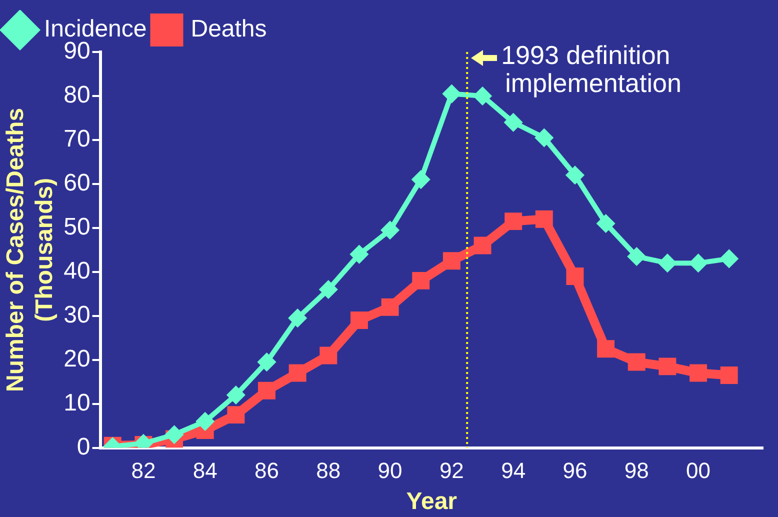  What do you see at coordinates (77, 314) in the screenshot?
I see `y-tick-label: 30` at bounding box center [77, 314].